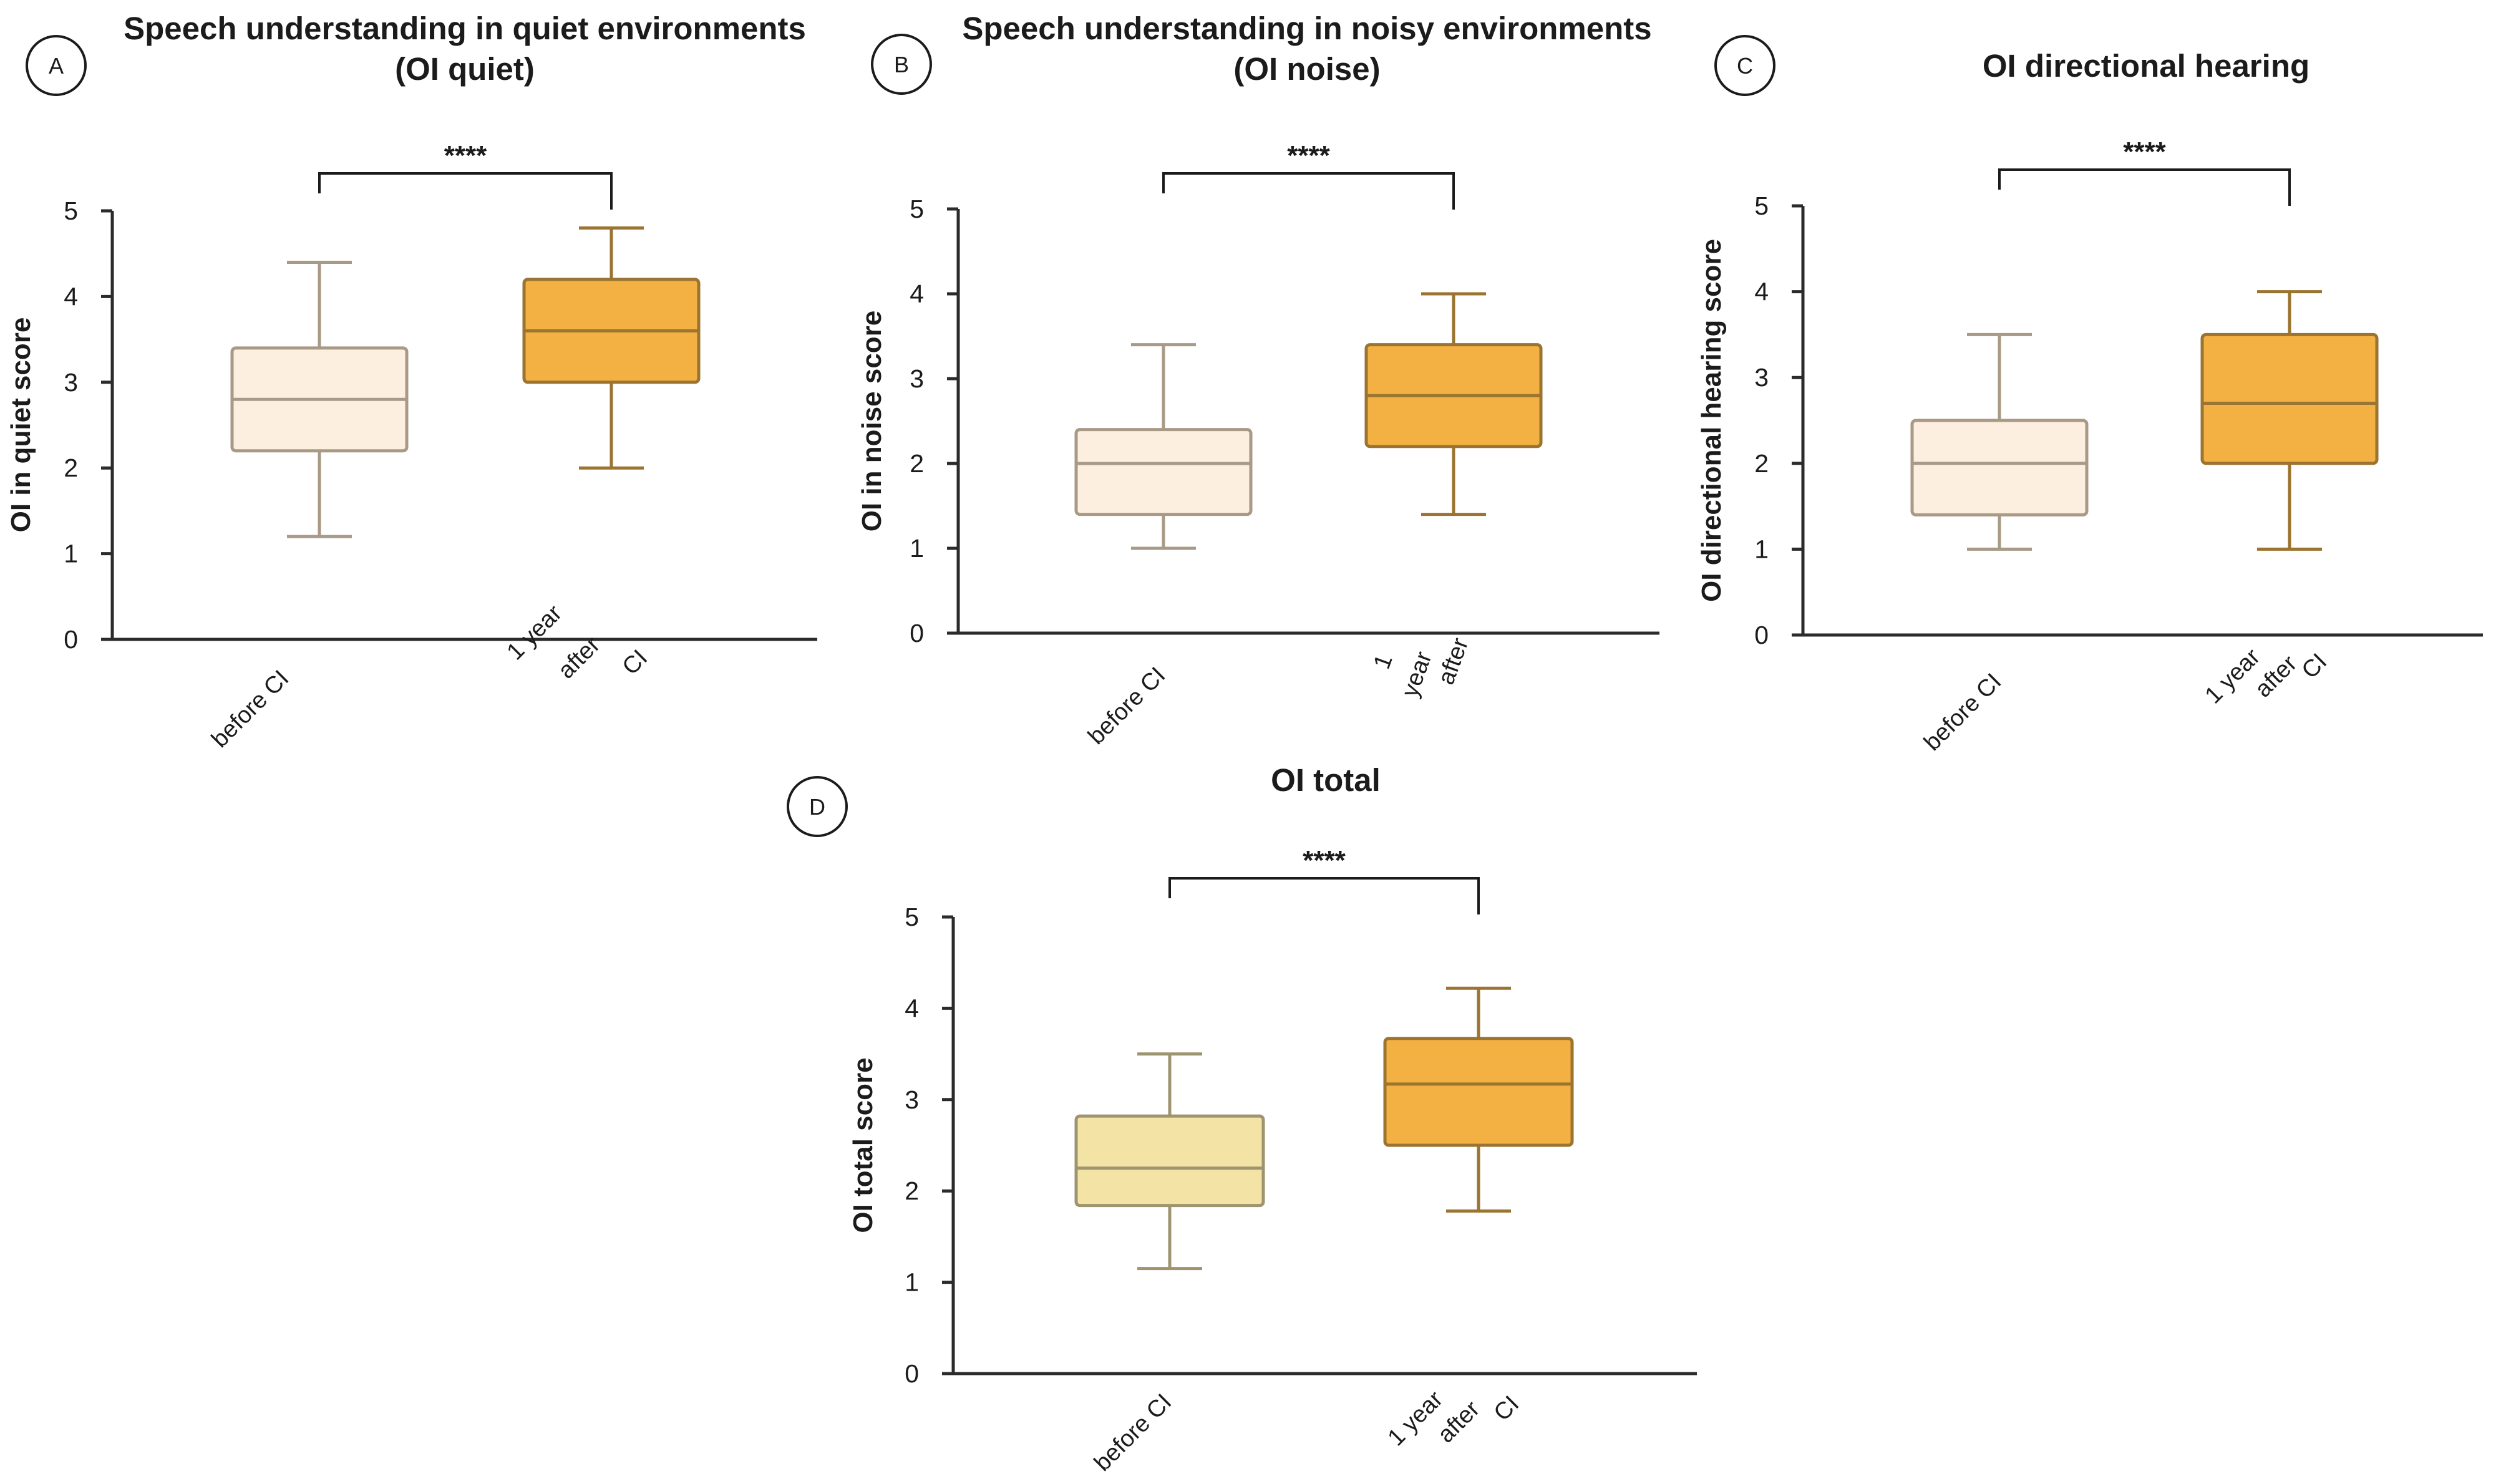 The height and width of the screenshot is (1484, 2511). What do you see at coordinates (465, 69) in the screenshot?
I see `chart-title: (OI quiet)` at bounding box center [465, 69].